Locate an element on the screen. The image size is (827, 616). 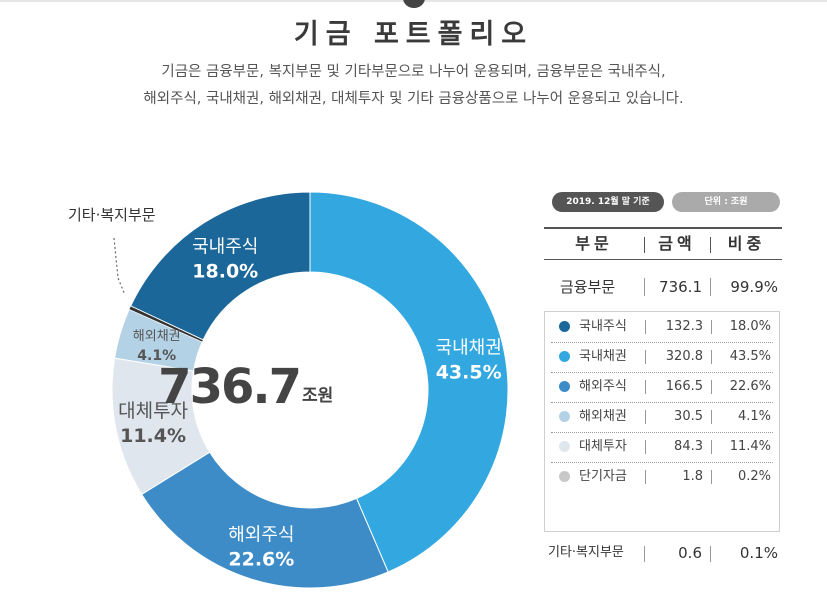
row-amount: 166.5 is located at coordinates (684, 386).